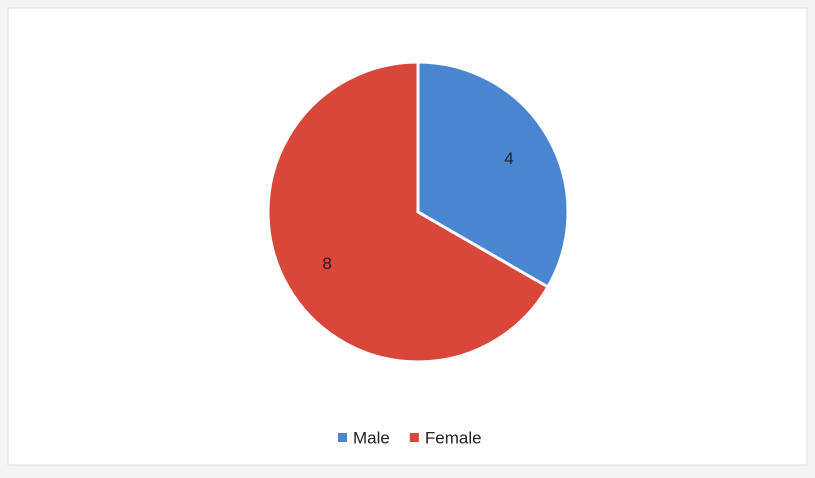 The width and height of the screenshot is (815, 478). What do you see at coordinates (453, 437) in the screenshot?
I see `legend-label: Female` at bounding box center [453, 437].